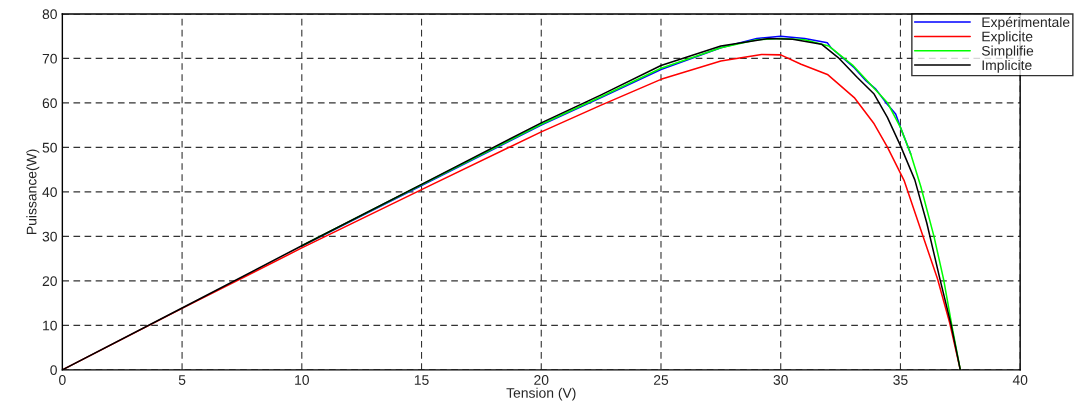 The width and height of the screenshot is (1075, 410). What do you see at coordinates (1007, 38) in the screenshot?
I see `legend-label: Explicite` at bounding box center [1007, 38].